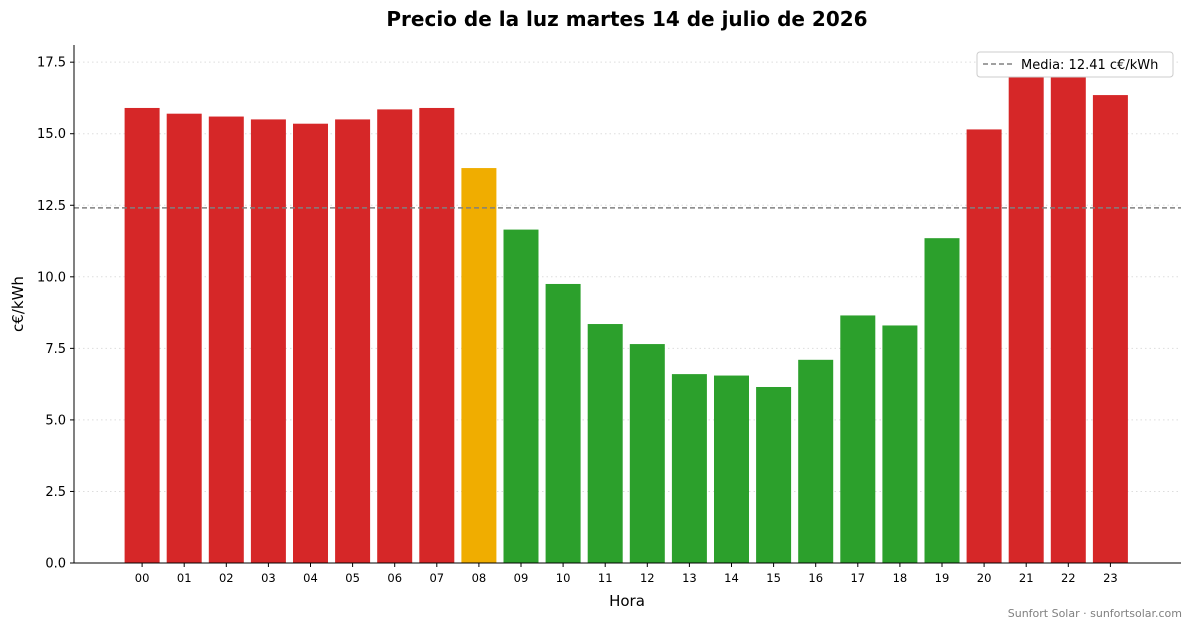 Image resolution: width=1193 pixels, height=628 pixels. Describe the element at coordinates (226, 578) in the screenshot. I see `x-tick-label: 02` at that location.